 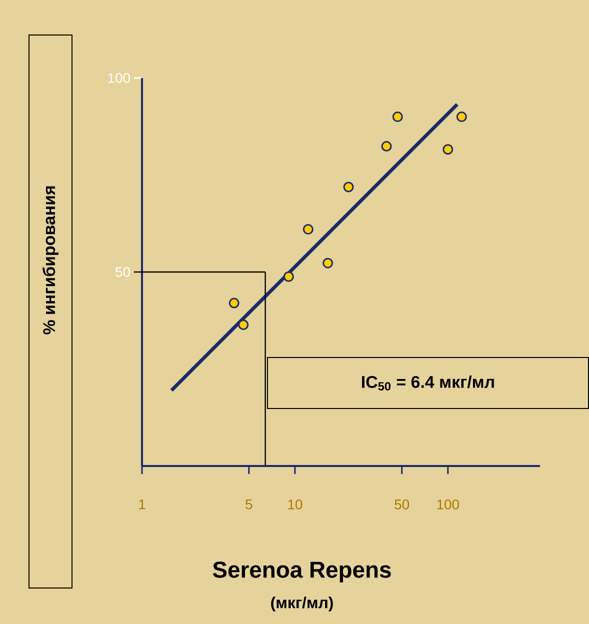 What do you see at coordinates (402, 505) in the screenshot?
I see `x-tick-label: 50` at bounding box center [402, 505].